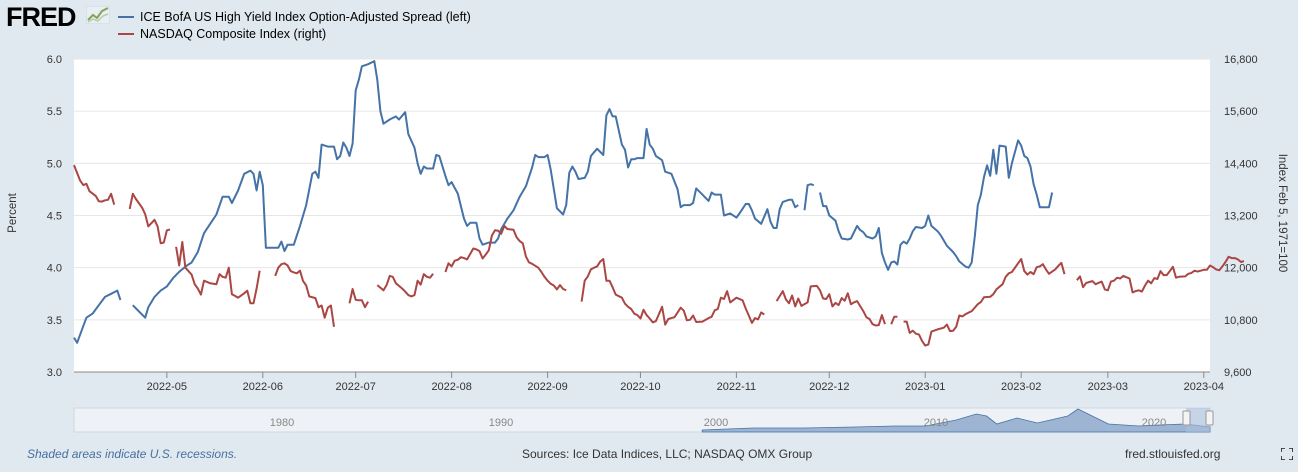 Image resolution: width=1298 pixels, height=472 pixels. I want to click on navigator-label: 1980, so click(282, 423).